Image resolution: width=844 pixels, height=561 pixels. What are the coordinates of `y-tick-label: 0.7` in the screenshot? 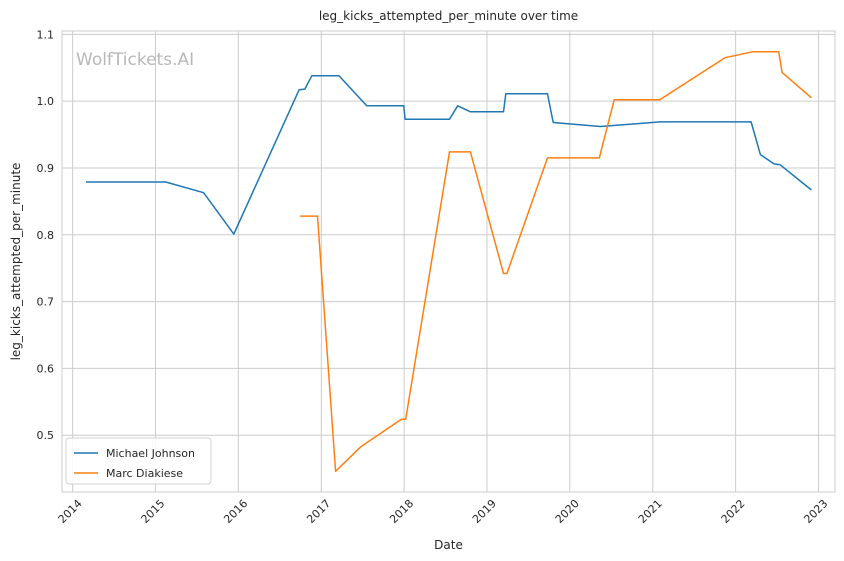 It's located at (46, 302).